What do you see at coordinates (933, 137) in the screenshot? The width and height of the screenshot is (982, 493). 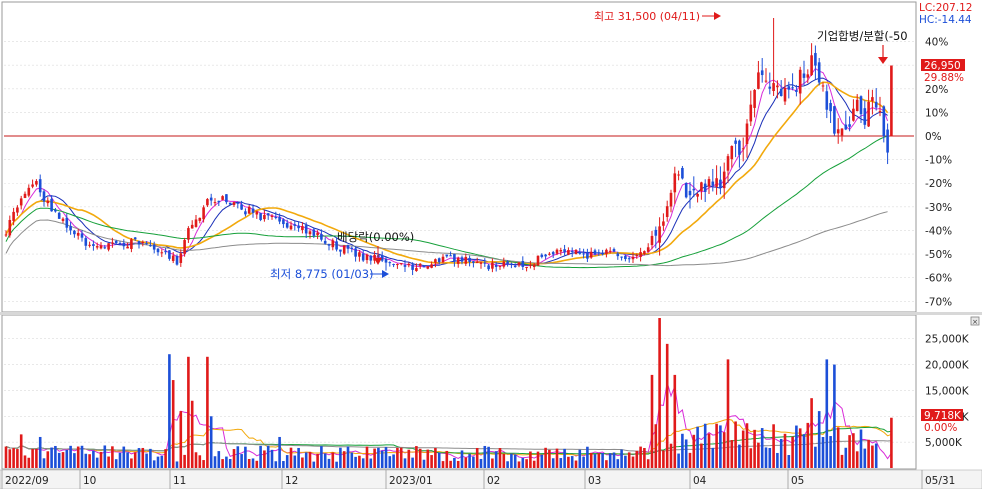 I see `price-tick-label: 0%` at bounding box center [933, 137].